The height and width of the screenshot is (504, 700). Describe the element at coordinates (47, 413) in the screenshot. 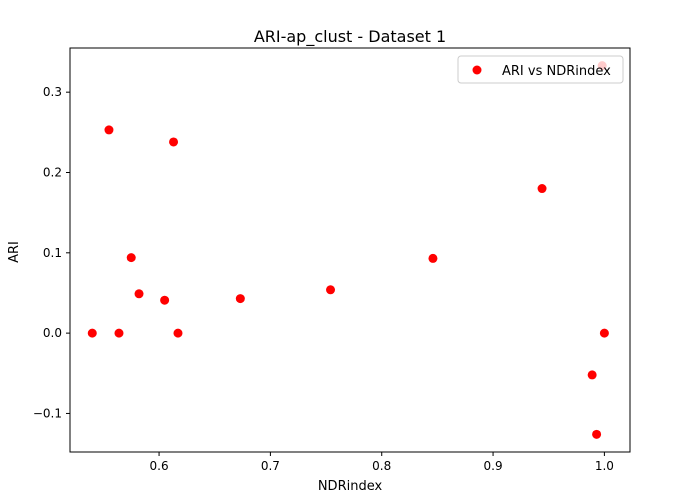

I see `y-tick-label: −0.1` at that location.